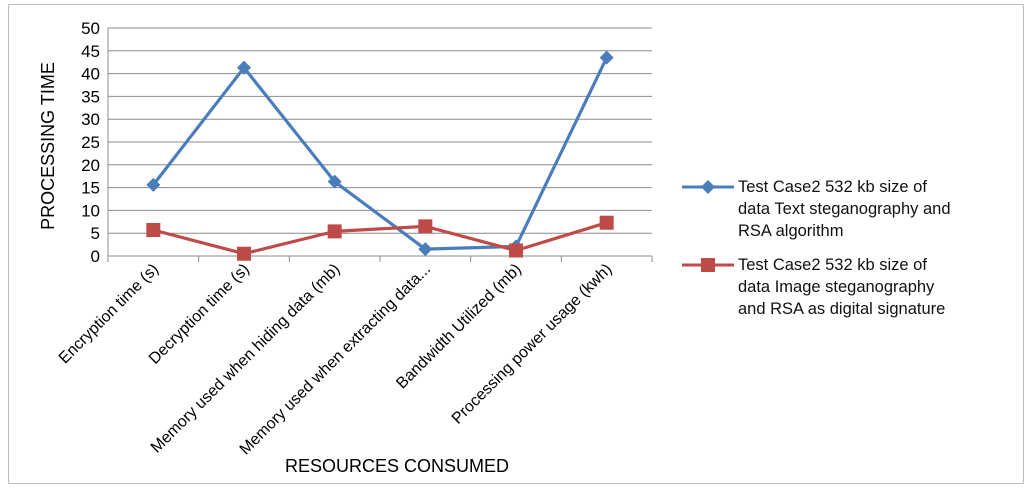 This screenshot has width=1031, height=489. I want to click on y-tick-label-0: 0, so click(95, 256).